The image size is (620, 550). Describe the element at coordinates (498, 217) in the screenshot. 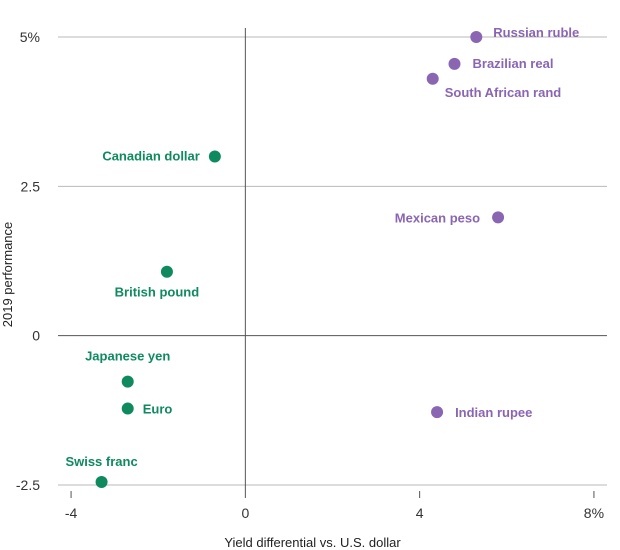

I see `point-mexican-peso` at that location.